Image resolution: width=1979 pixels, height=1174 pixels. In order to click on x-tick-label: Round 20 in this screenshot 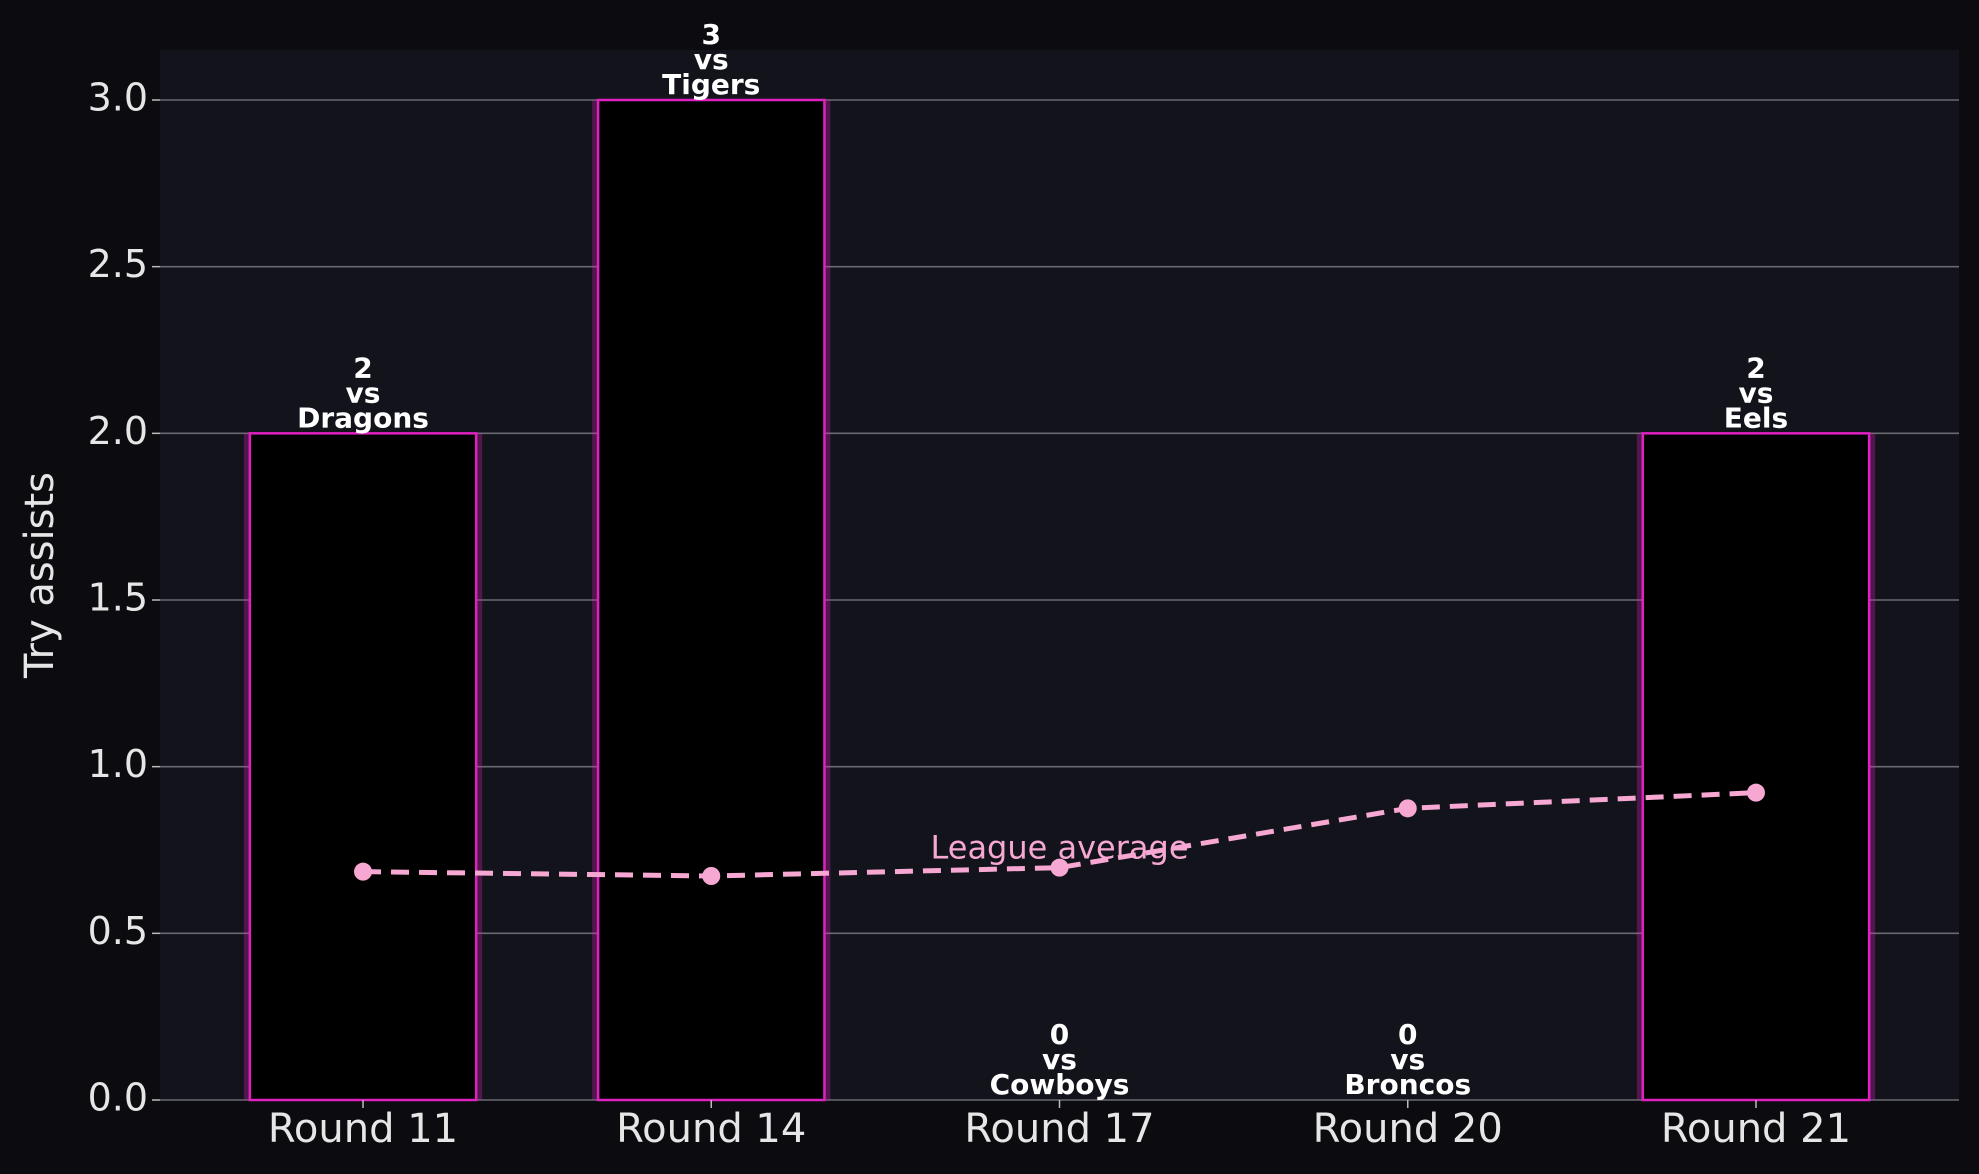, I will do `click(1408, 1129)`.